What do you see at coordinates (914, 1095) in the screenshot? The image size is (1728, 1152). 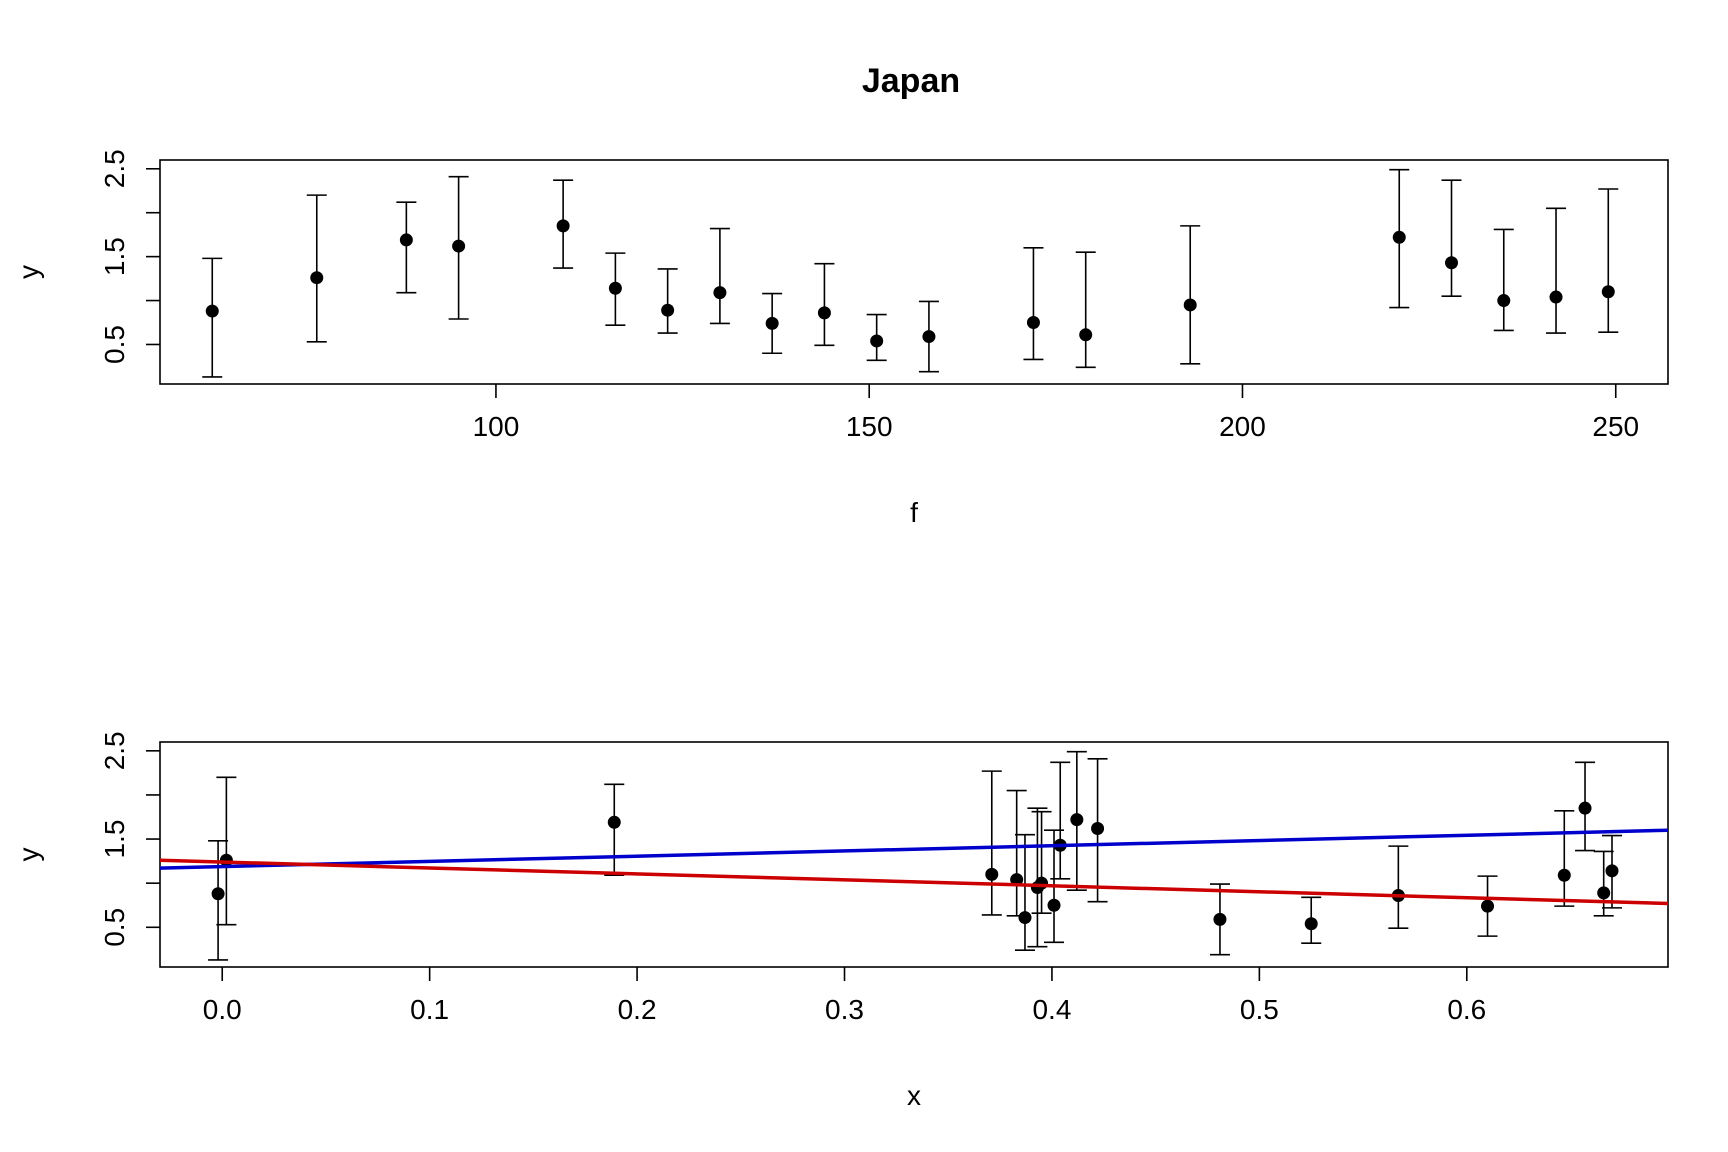 I see `x-axis-label: x` at bounding box center [914, 1095].